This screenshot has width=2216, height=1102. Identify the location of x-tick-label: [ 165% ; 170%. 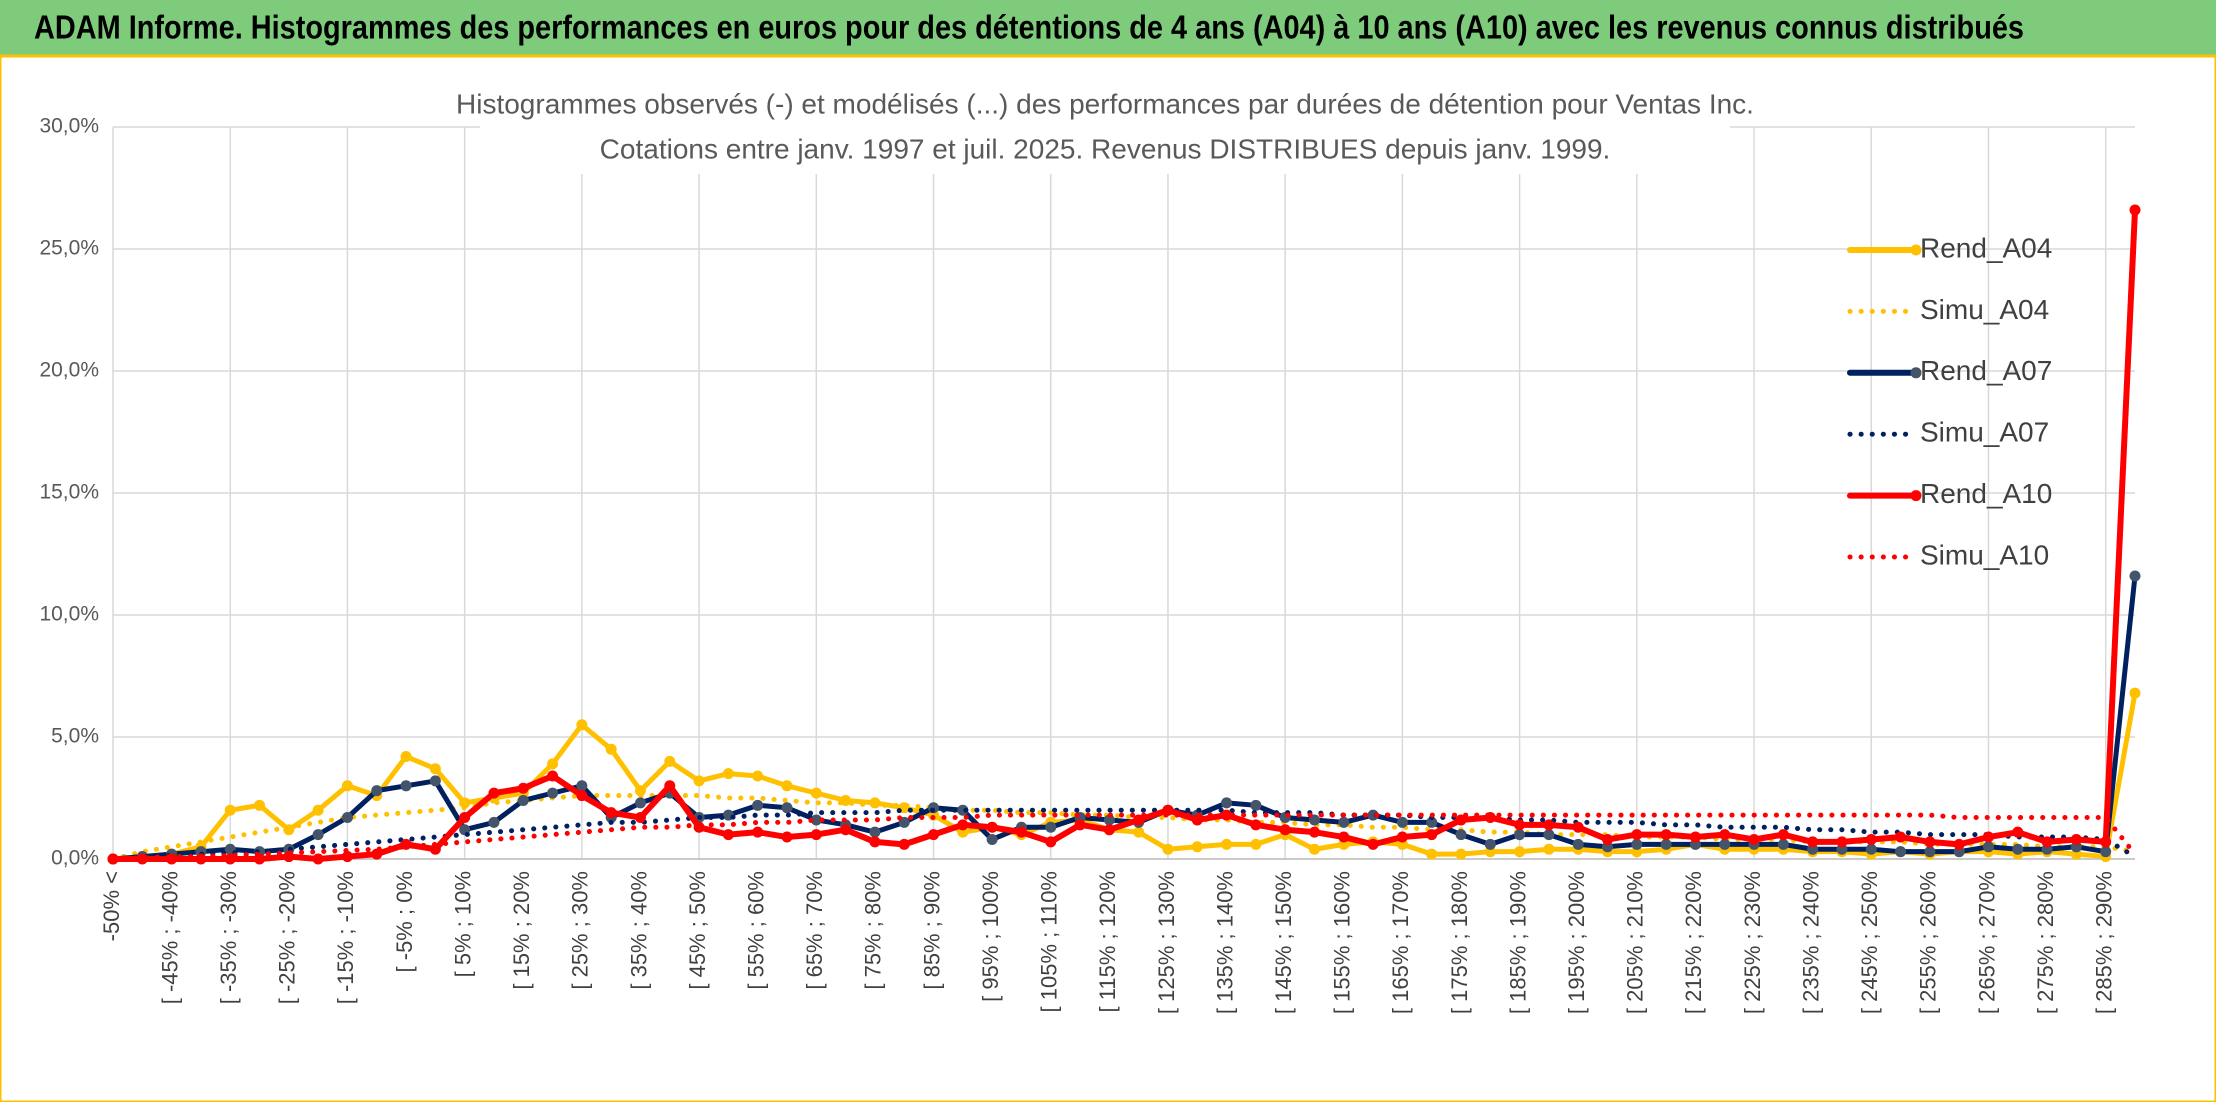
(1400, 942).